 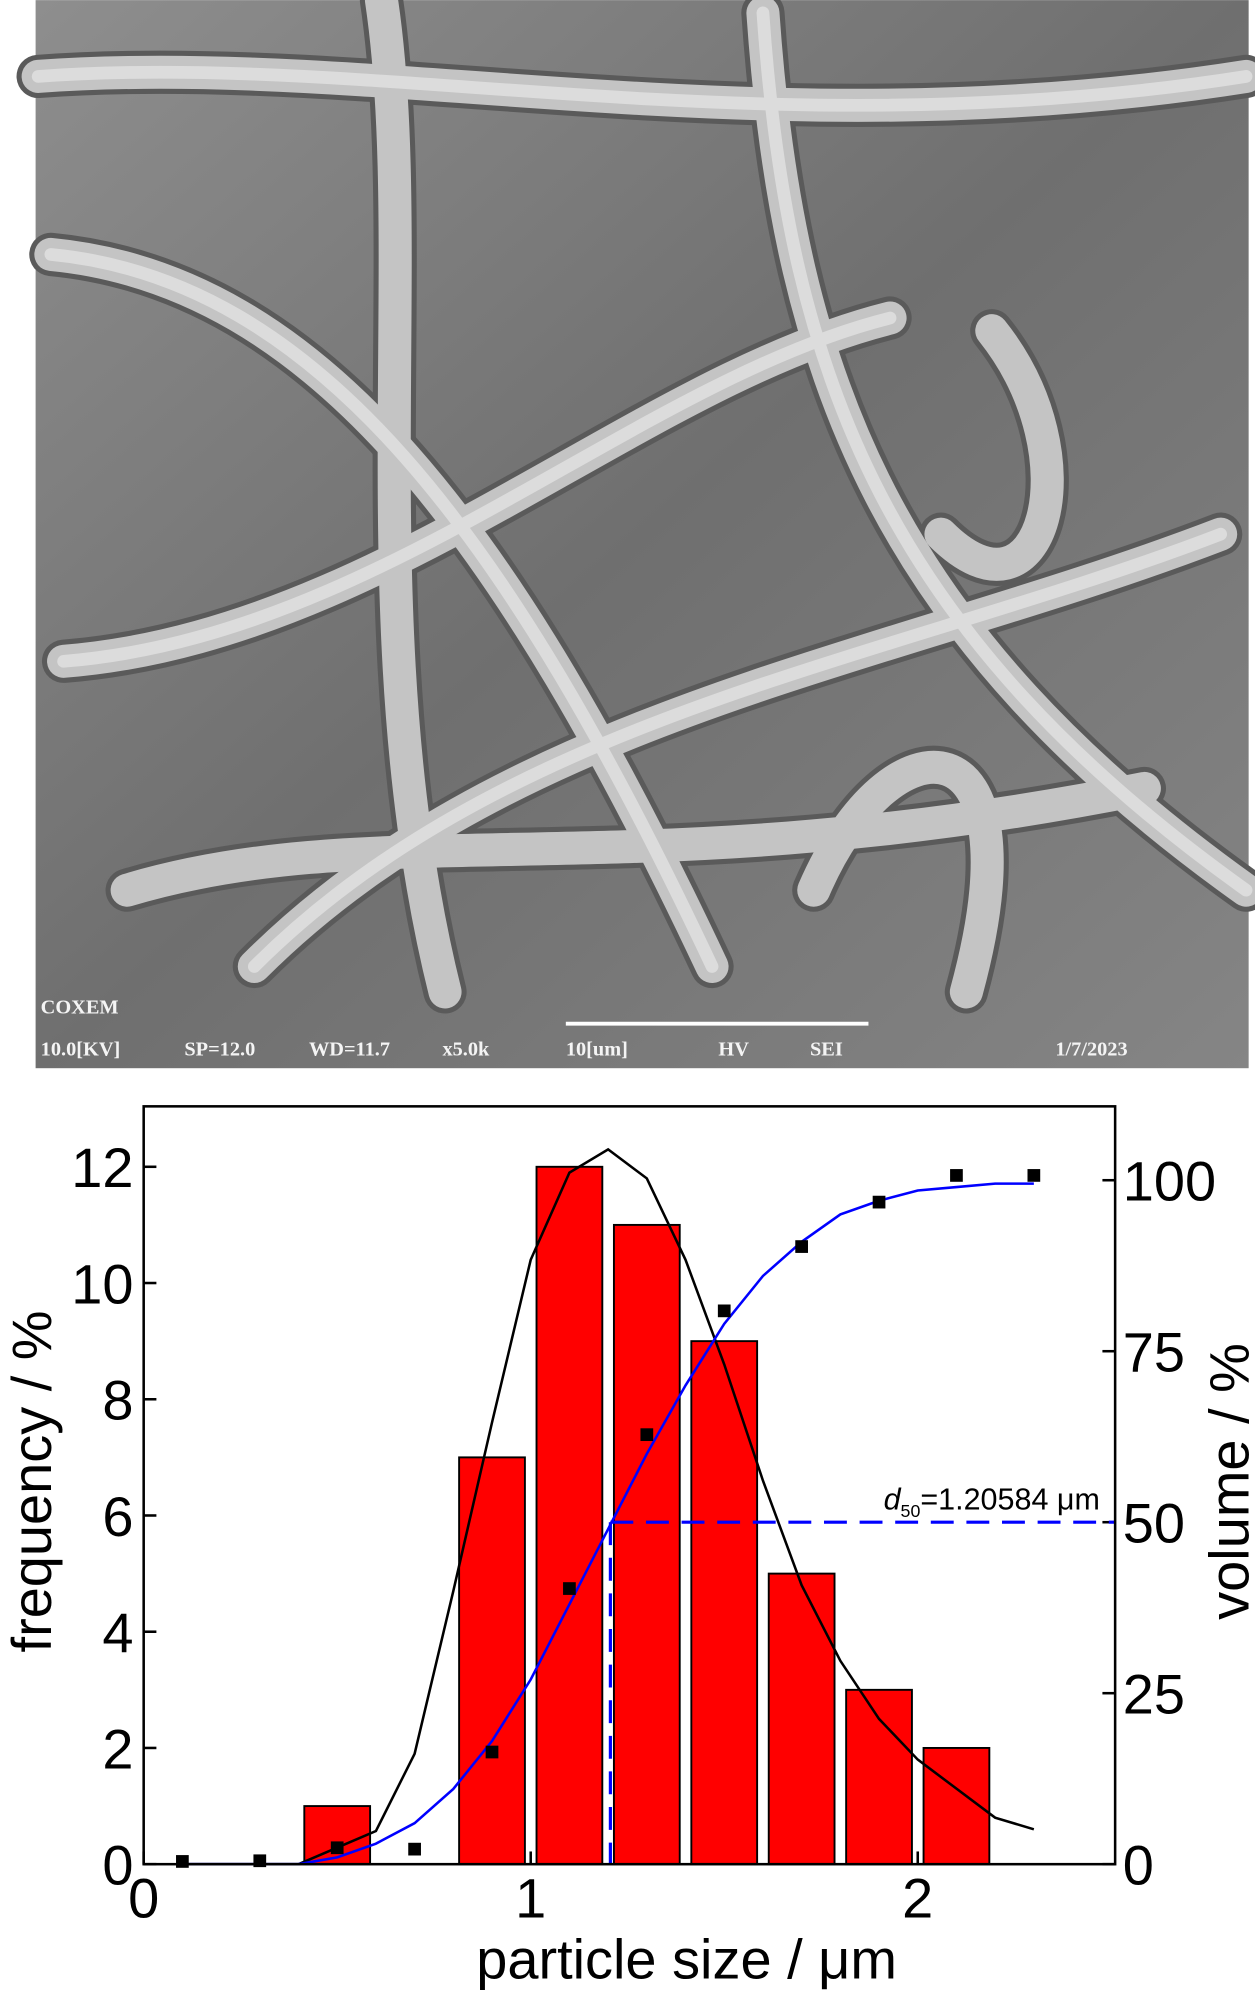 I want to click on y-tick-label: 2, so click(x=117, y=1748).